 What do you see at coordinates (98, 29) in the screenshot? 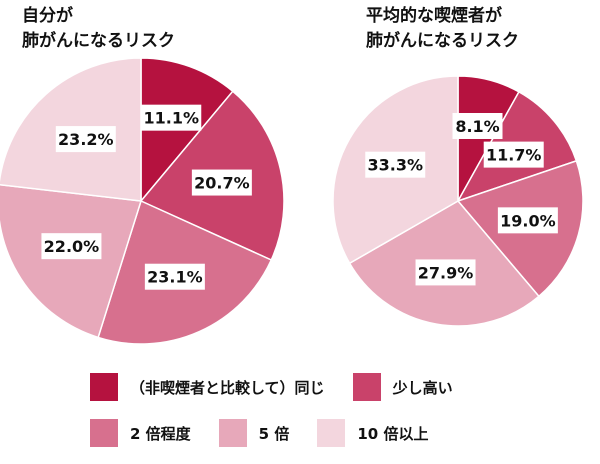
I see `chart-title-self: 自分が 肺がんになるリスク` at bounding box center [98, 29].